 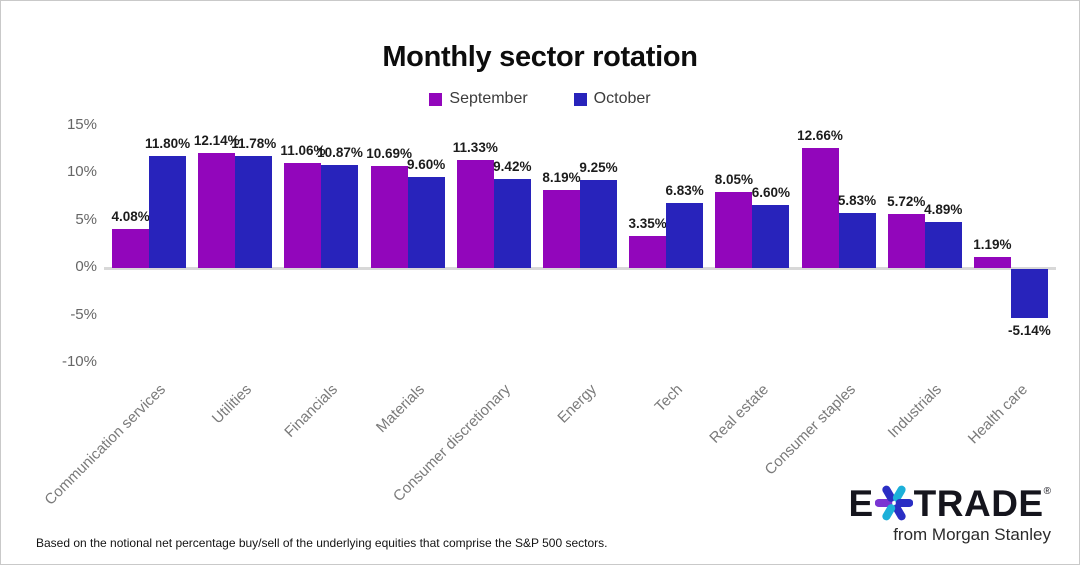 I want to click on bar-value-label: 8.05%, so click(x=733, y=179).